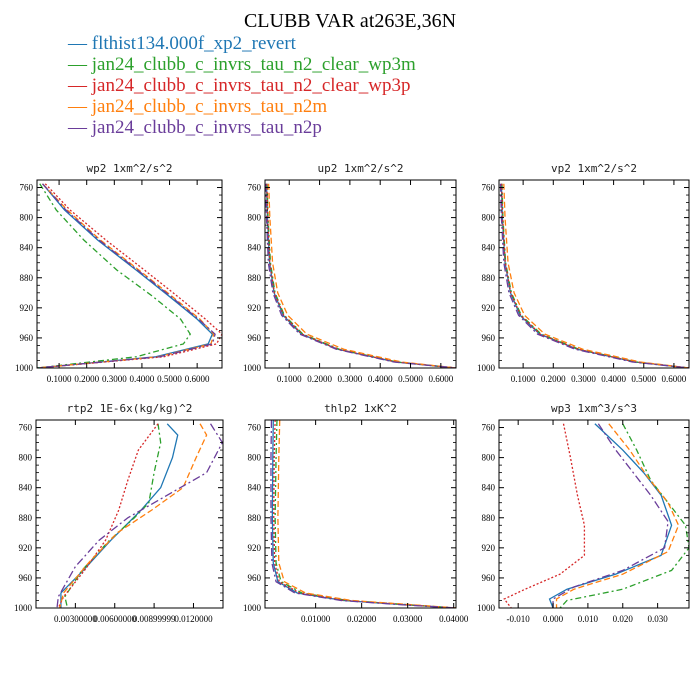 The height and width of the screenshot is (700, 700). Describe the element at coordinates (657, 619) in the screenshot. I see `x-tick-label: 0.030` at that location.